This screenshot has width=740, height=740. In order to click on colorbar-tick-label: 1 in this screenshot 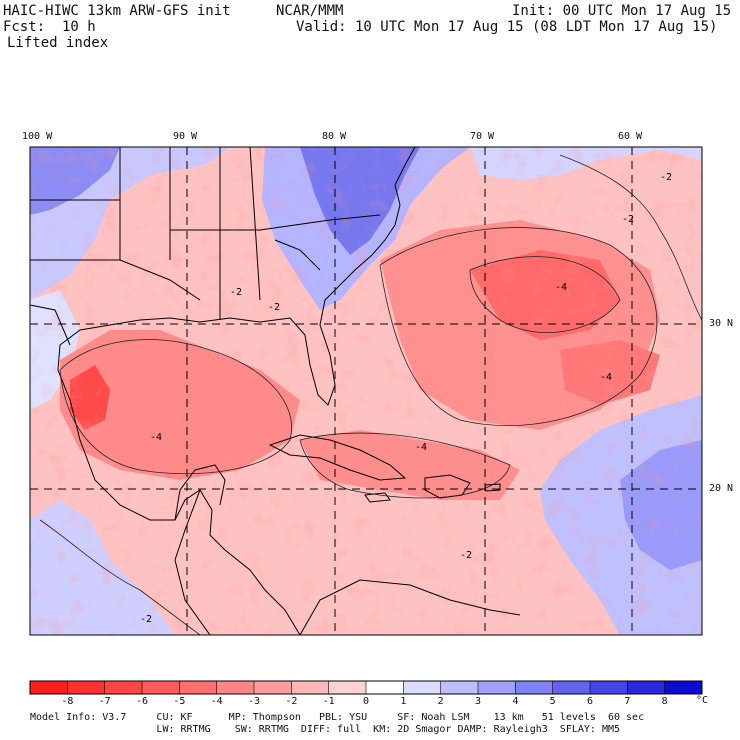, I will do `click(403, 701)`.